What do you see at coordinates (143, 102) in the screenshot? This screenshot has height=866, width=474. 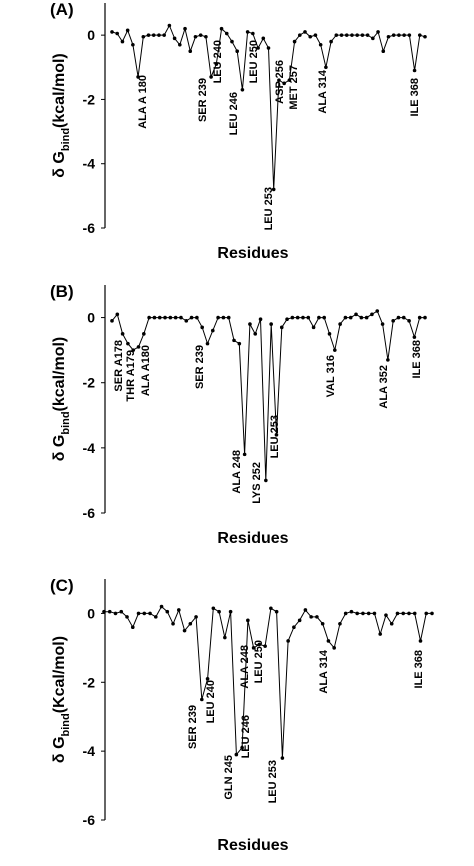 I see `residue-label: ALA A 180` at bounding box center [143, 102].